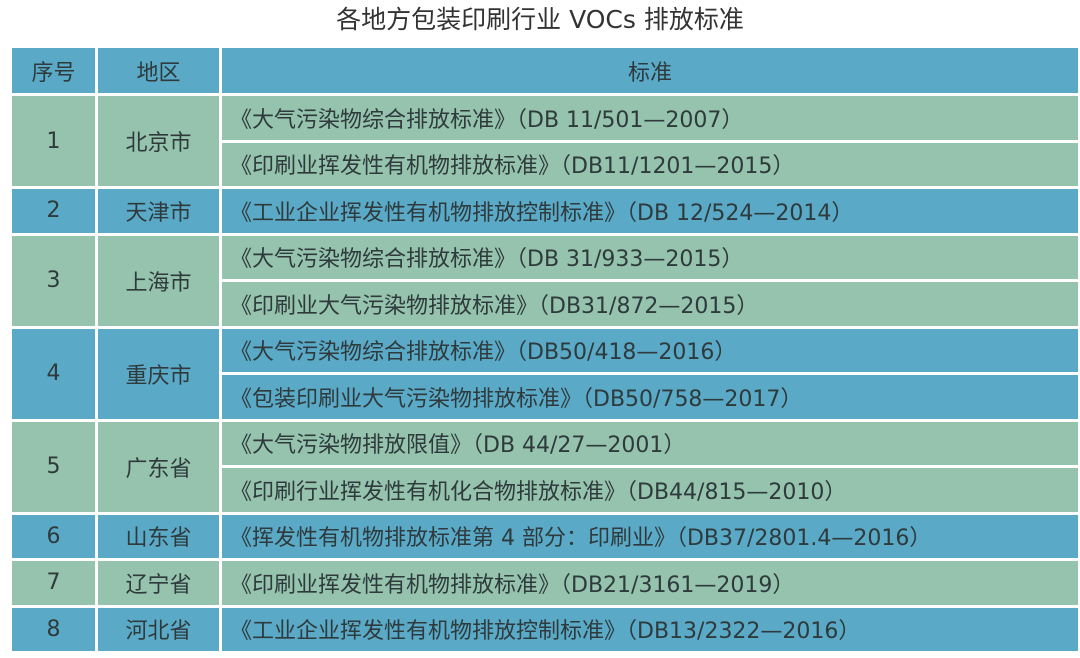  I want to click on row-number: 3, so click(53, 280).